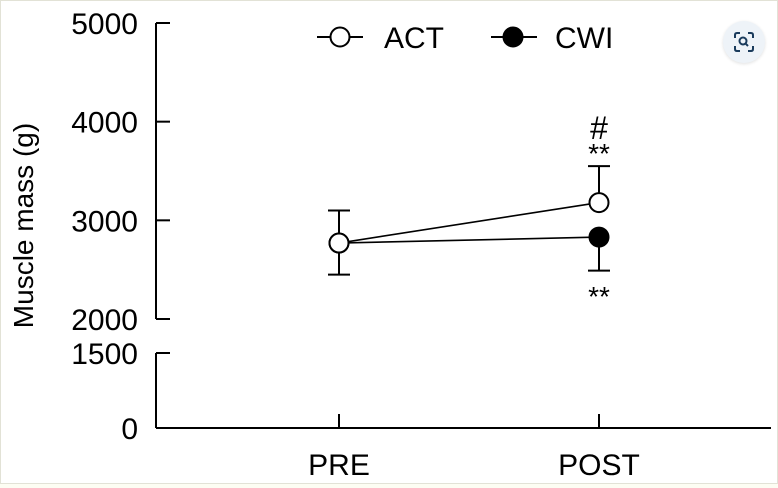 This screenshot has height=488, width=778. What do you see at coordinates (340, 37) in the screenshot?
I see `legend-marker-act` at bounding box center [340, 37].